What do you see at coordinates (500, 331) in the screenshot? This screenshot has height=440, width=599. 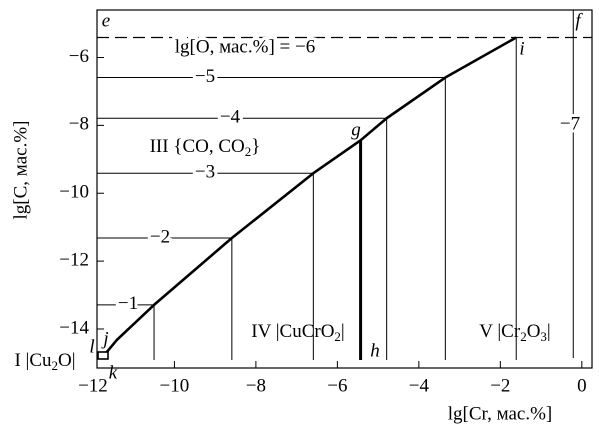 I see `region-label-part: V |Cr` at bounding box center [500, 331].